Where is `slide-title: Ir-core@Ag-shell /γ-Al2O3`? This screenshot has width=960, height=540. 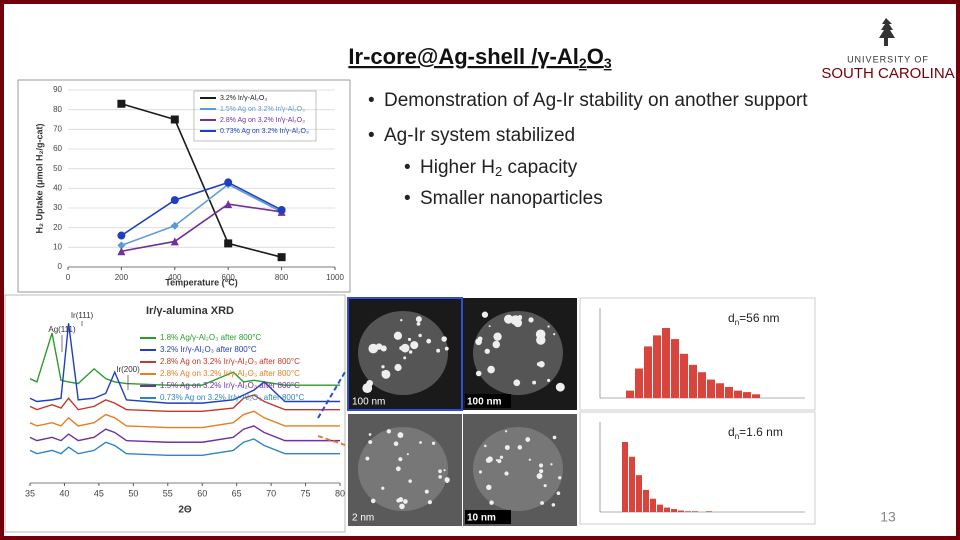
slide-title: Ir-core@Ag-shell /γ-Al2O3 is located at coordinates (479, 57).